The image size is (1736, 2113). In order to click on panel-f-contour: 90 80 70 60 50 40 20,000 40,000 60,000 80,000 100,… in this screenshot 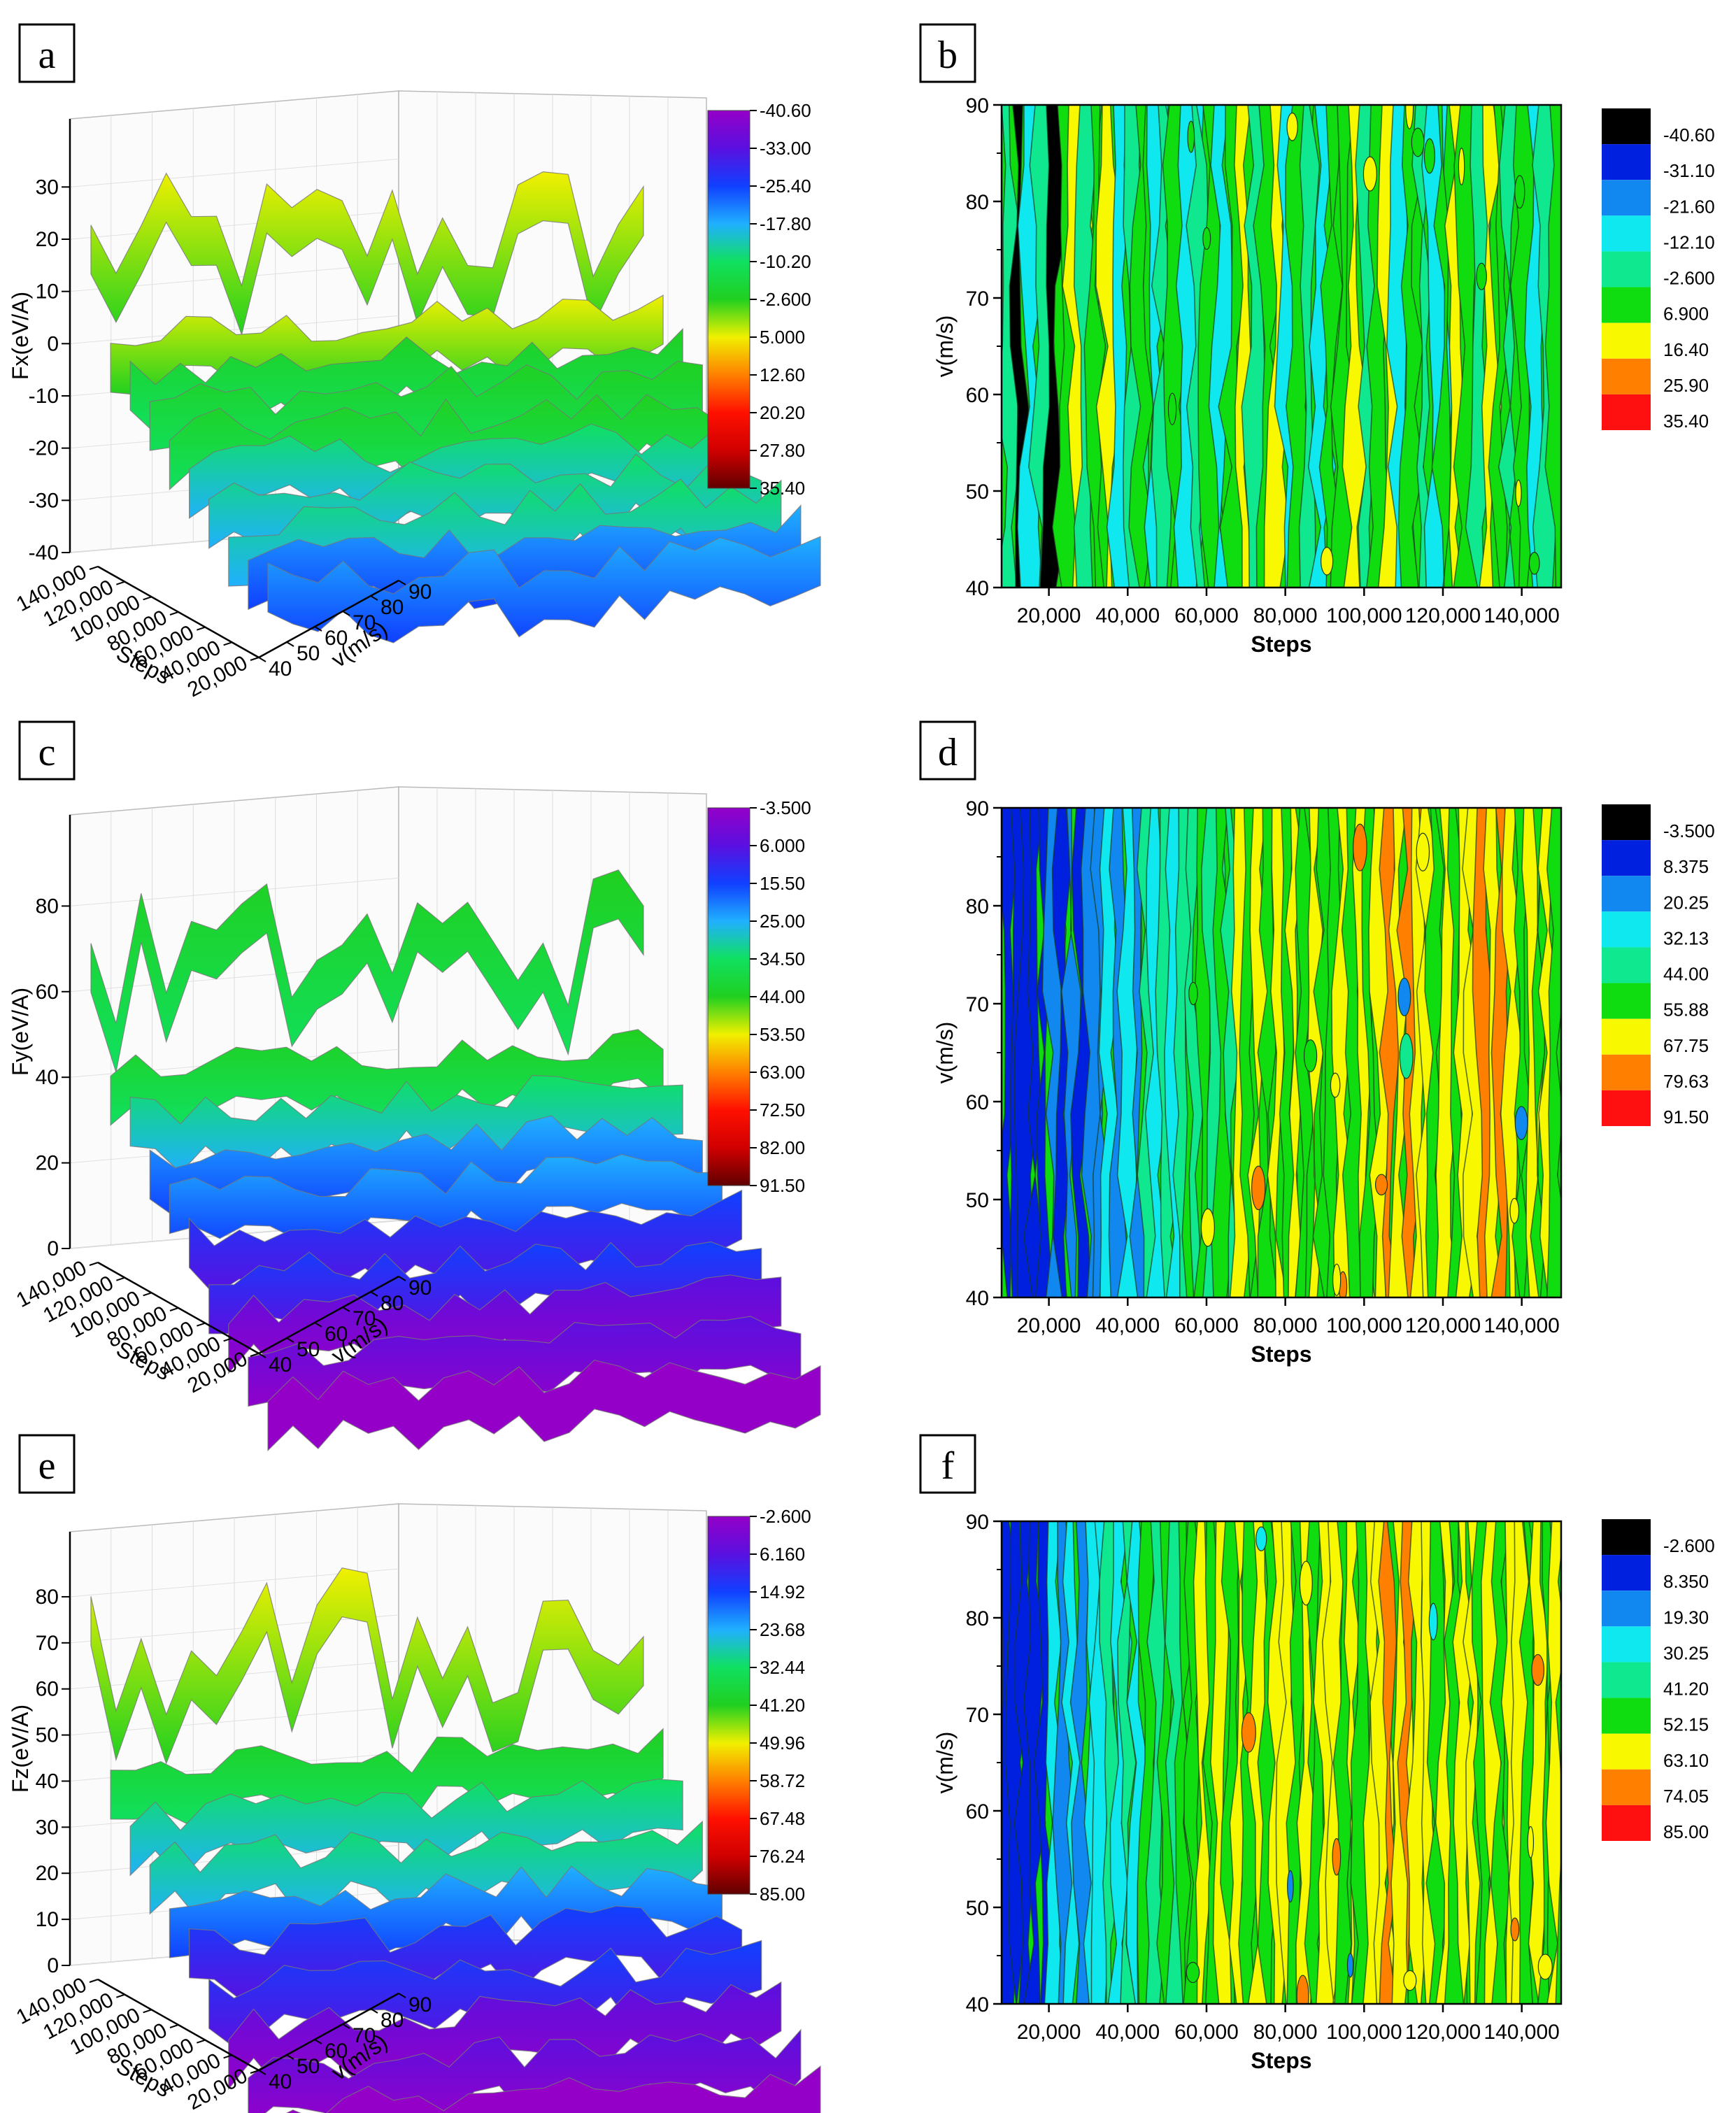, I will do `click(1247, 1792)`.